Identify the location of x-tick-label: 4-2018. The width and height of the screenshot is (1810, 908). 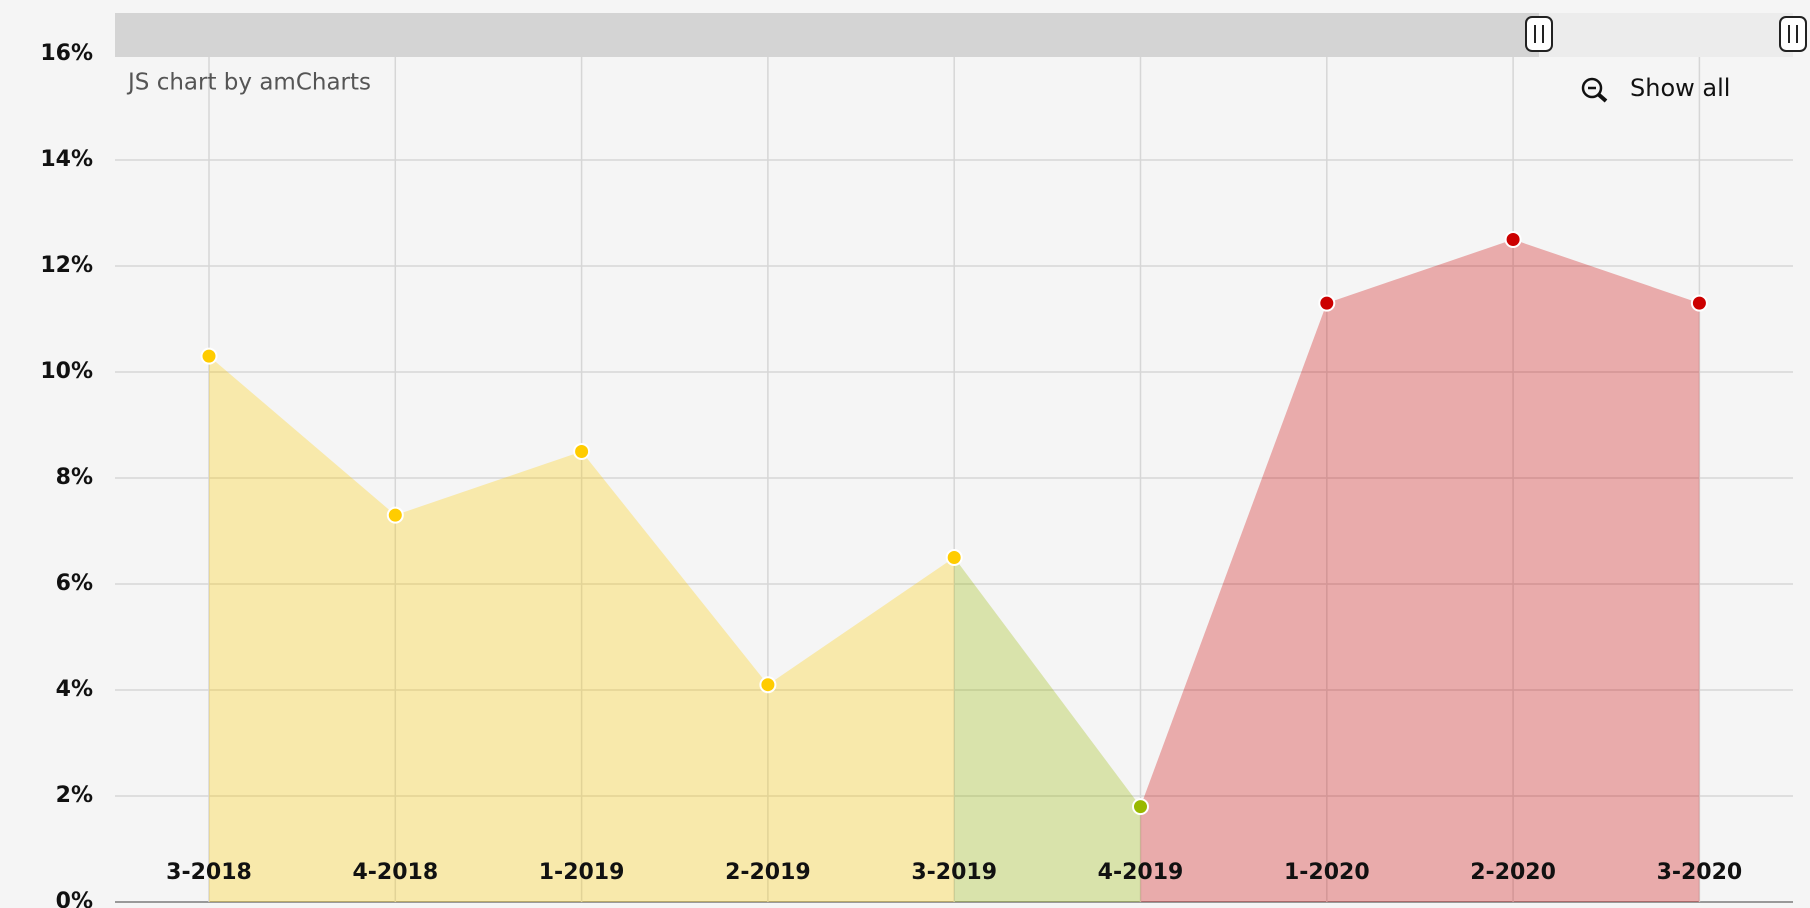
(395, 872).